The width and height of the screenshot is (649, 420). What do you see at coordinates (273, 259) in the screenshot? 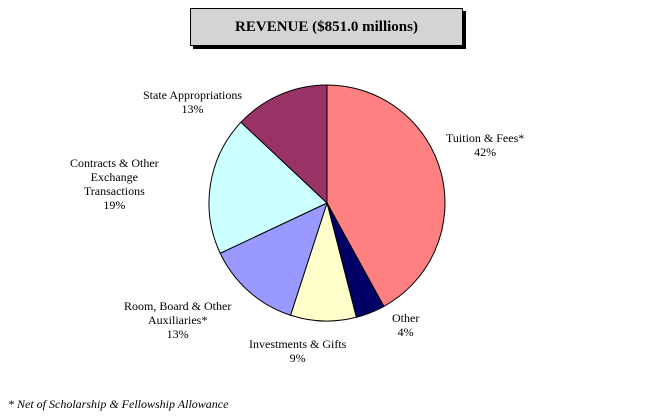
I see `pie-slice-room-board-auxiliaries` at bounding box center [273, 259].